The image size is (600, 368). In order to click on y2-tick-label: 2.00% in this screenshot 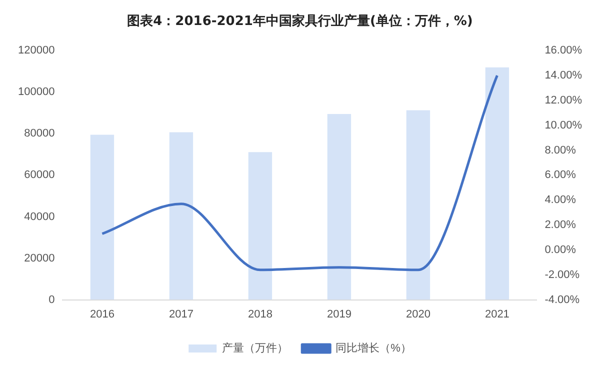, I will do `click(560, 225)`.